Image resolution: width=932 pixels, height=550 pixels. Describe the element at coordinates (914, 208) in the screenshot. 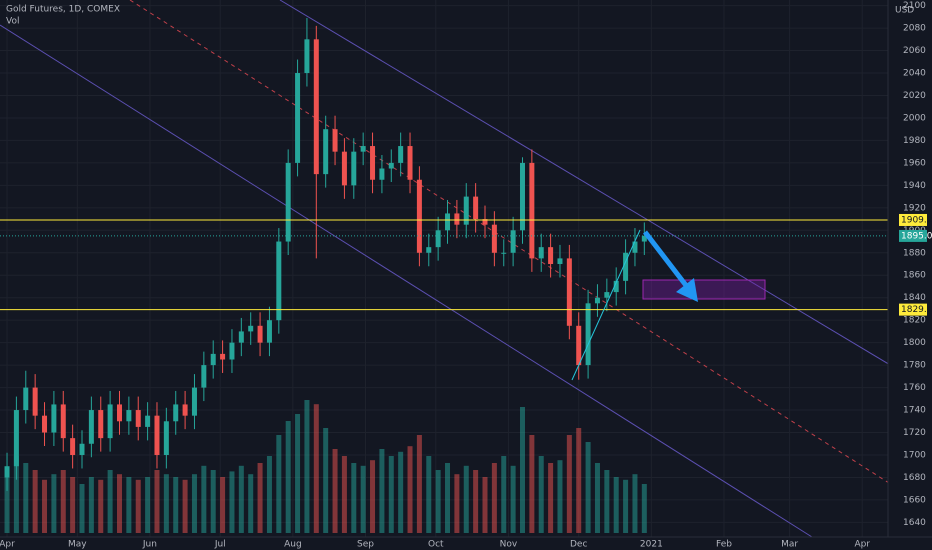

I see `y-tick-label: 1920` at that location.